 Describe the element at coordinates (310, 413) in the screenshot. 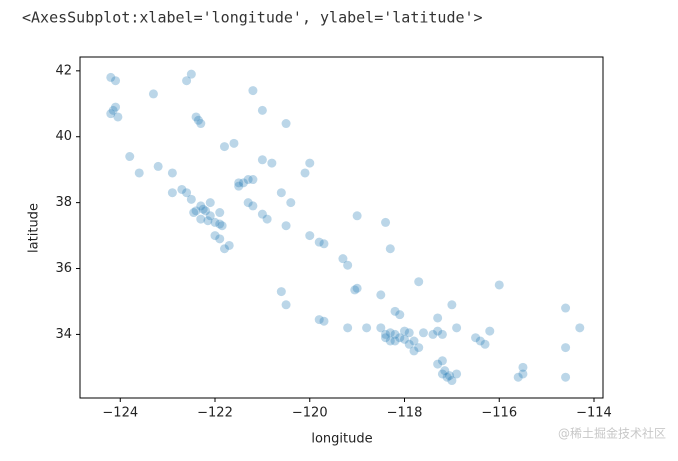

I see `x-tick-label: −120` at that location.